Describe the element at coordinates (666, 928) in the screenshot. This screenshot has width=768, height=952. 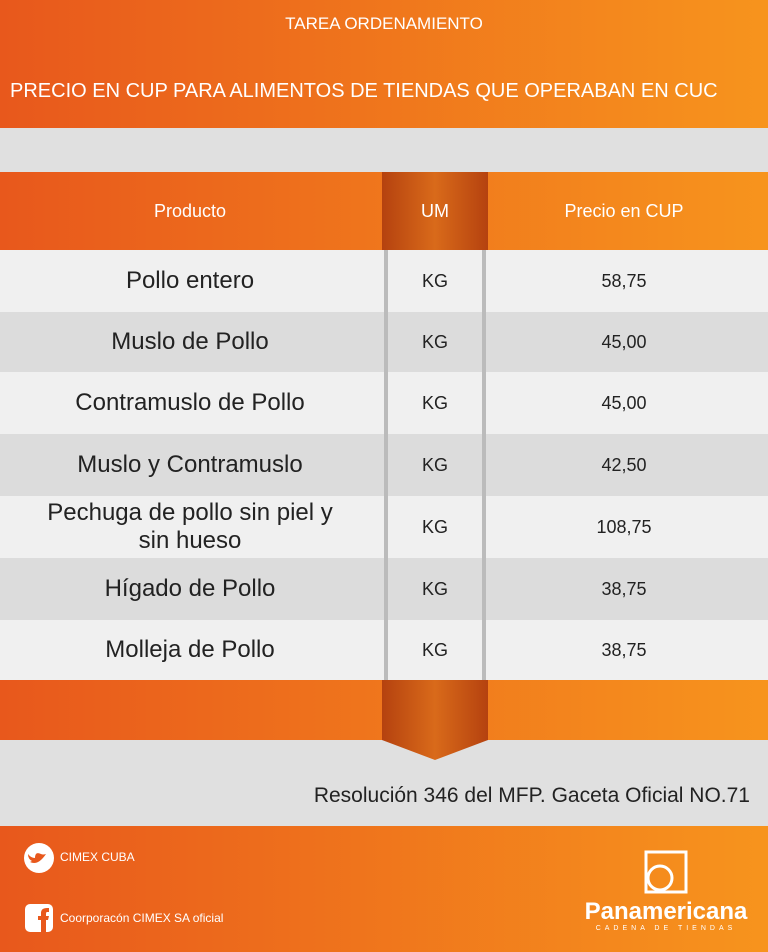
I see `brand-tagline: CADENA DE TIENDAS` at that location.